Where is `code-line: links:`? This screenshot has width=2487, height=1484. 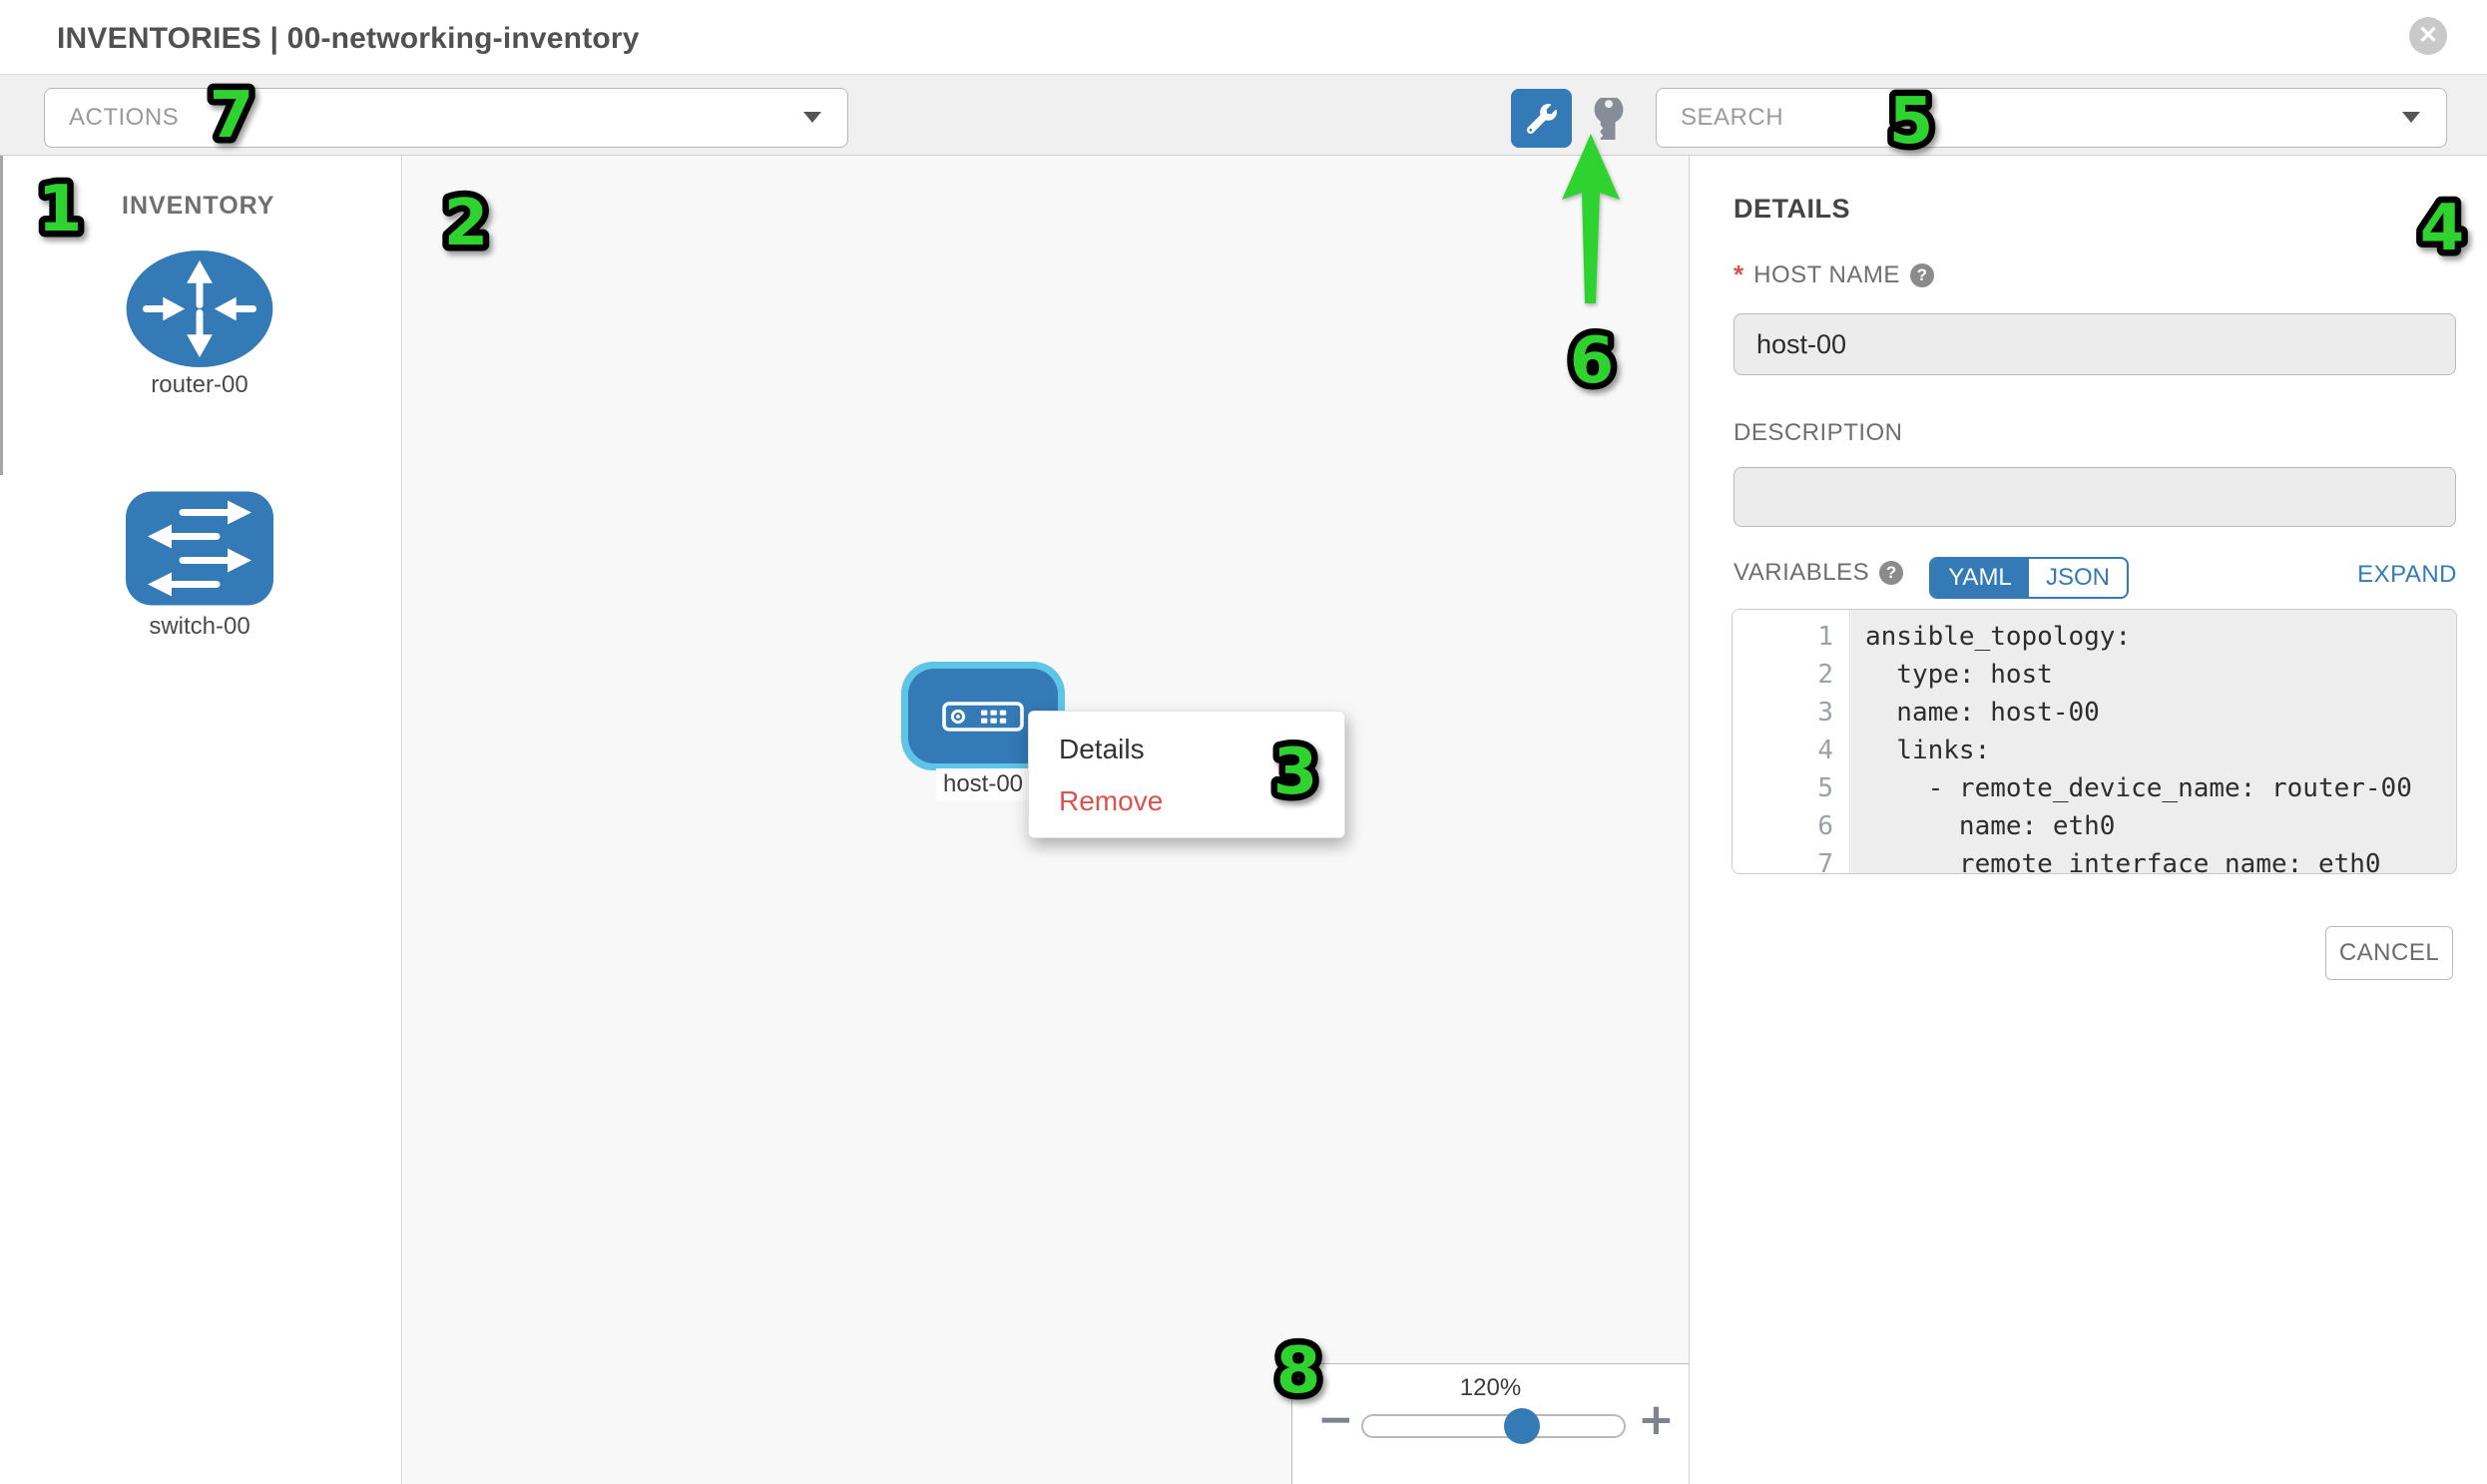
code-line: links: is located at coordinates (1928, 750).